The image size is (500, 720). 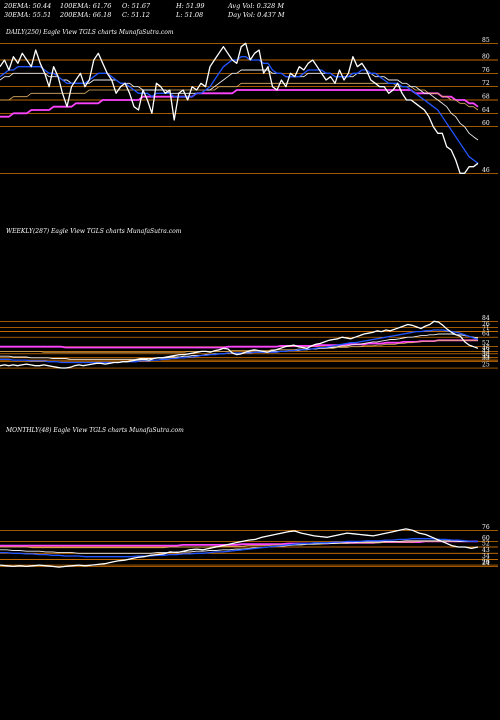 I want to click on weekly-tick-label: 35, so click(x=486, y=357).